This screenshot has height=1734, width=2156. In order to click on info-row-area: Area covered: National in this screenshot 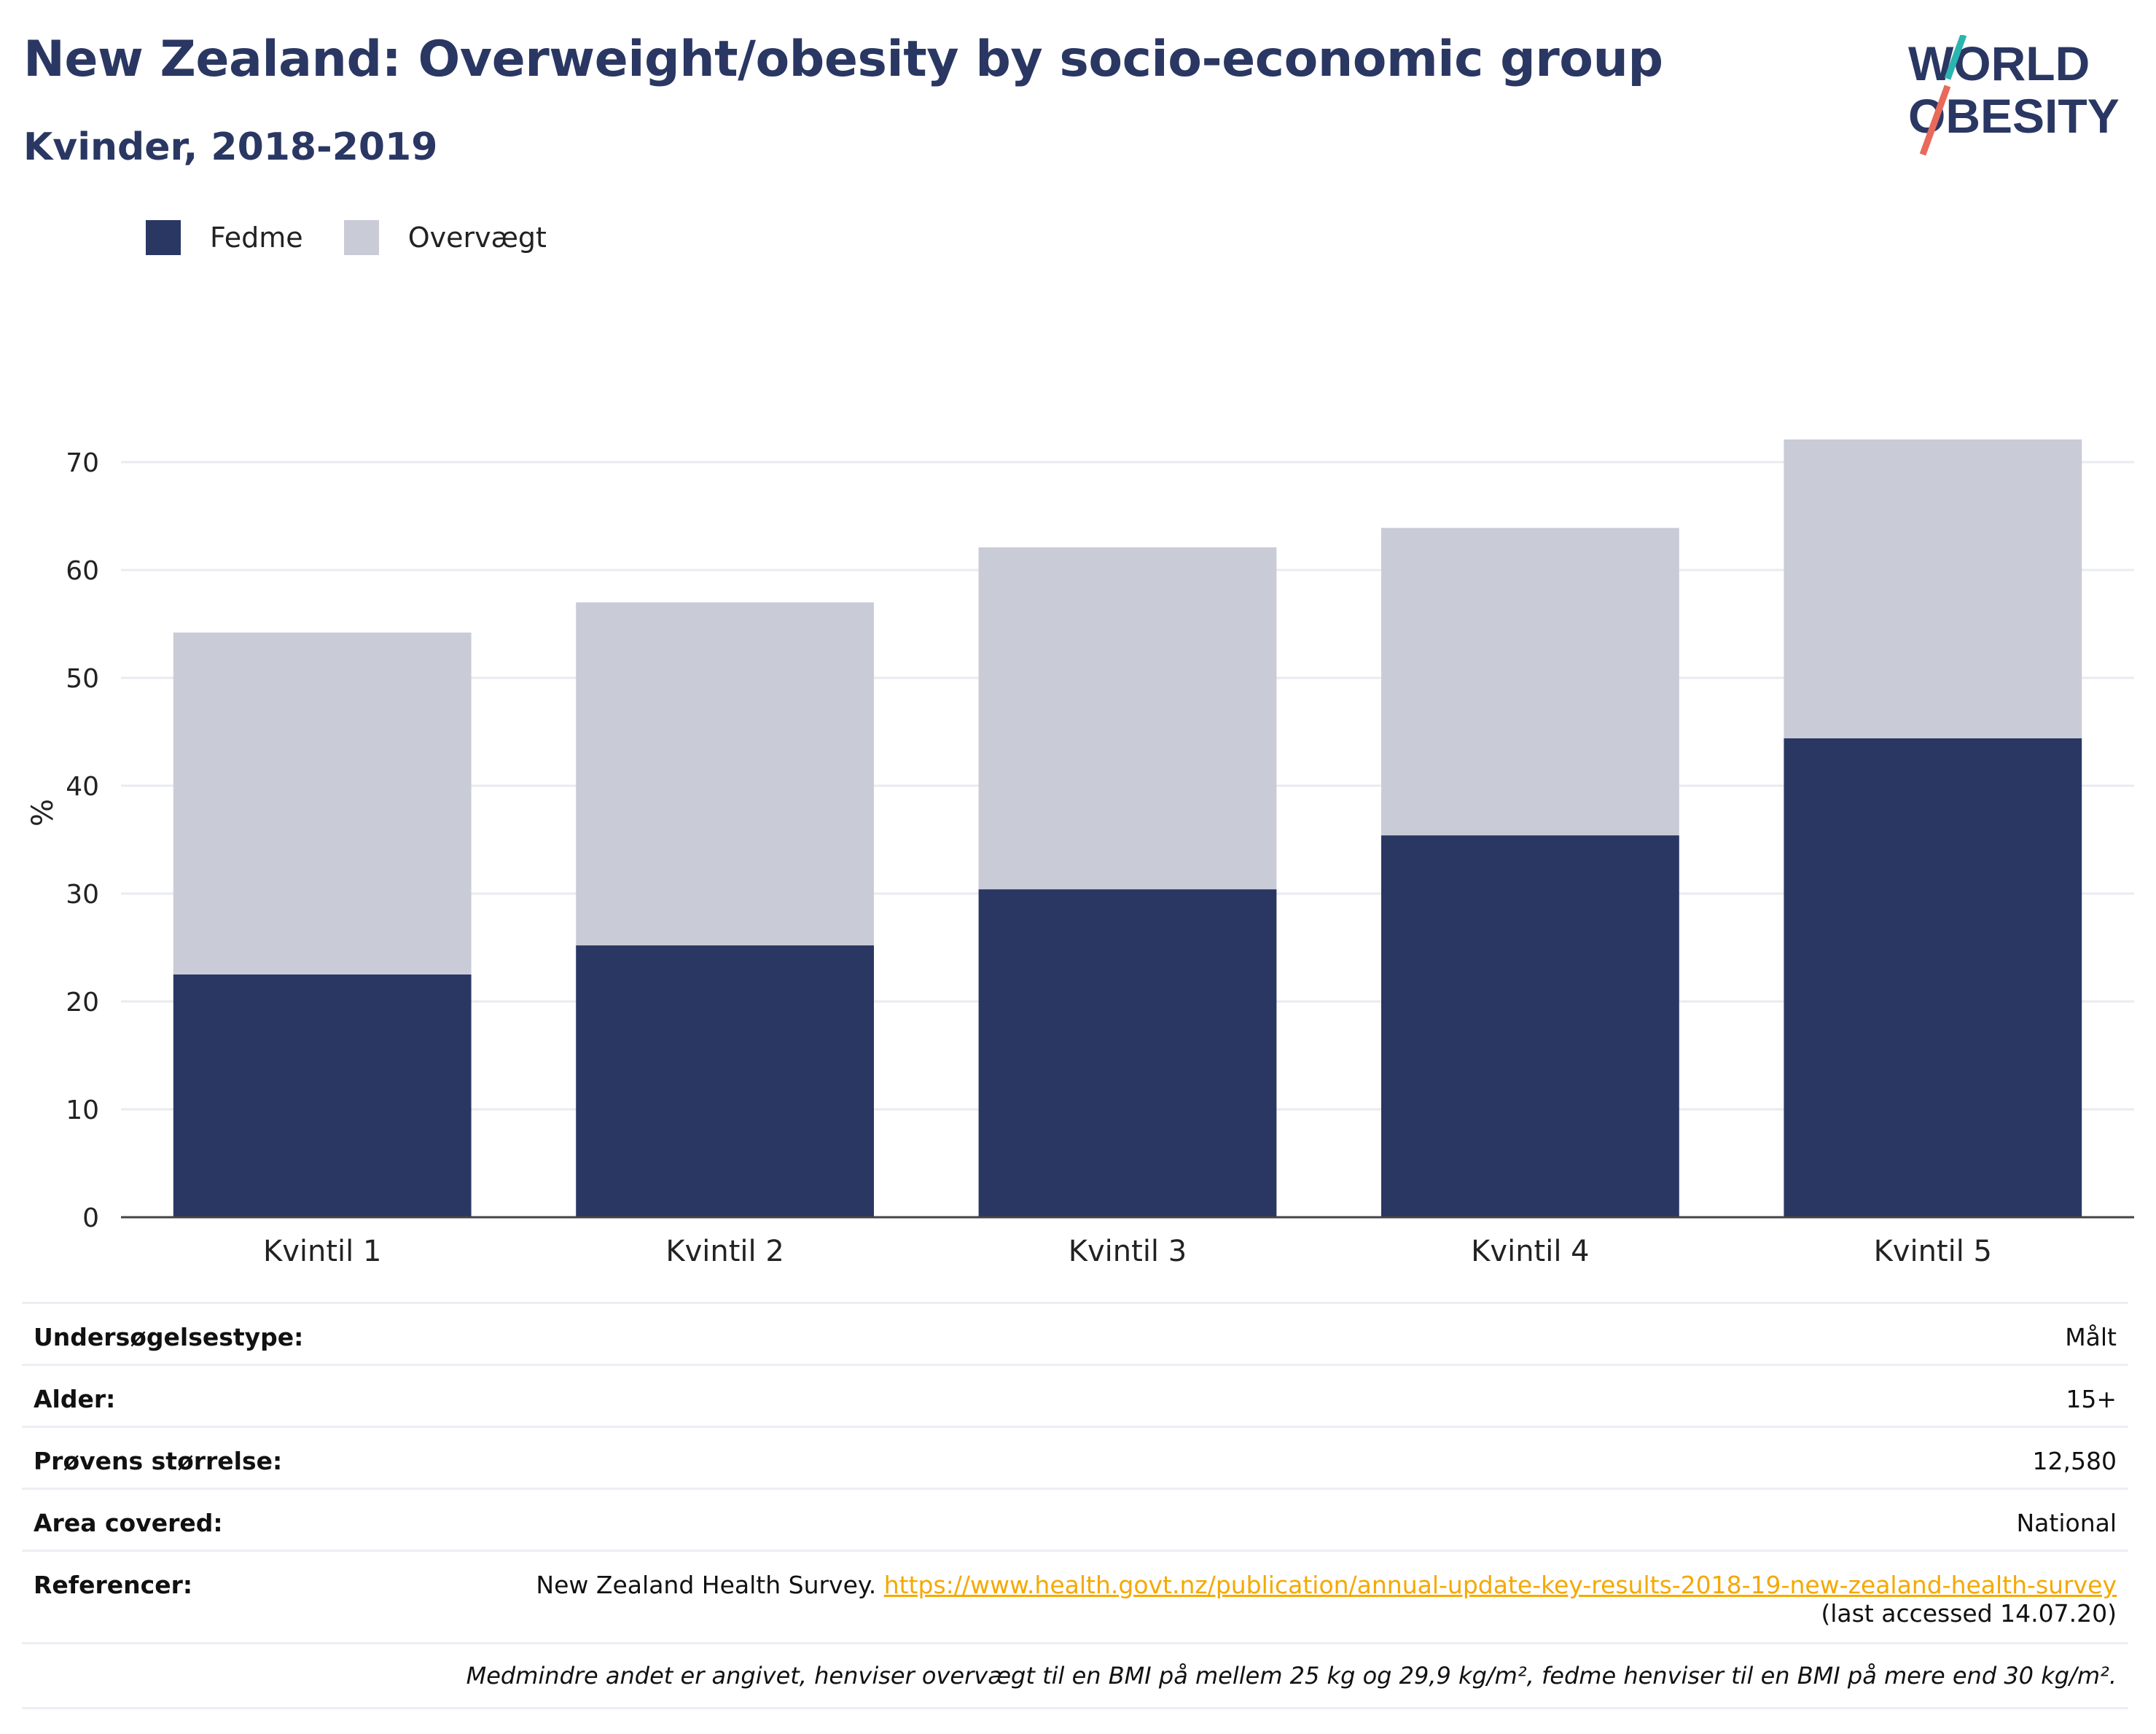, I will do `click(1075, 1519)`.